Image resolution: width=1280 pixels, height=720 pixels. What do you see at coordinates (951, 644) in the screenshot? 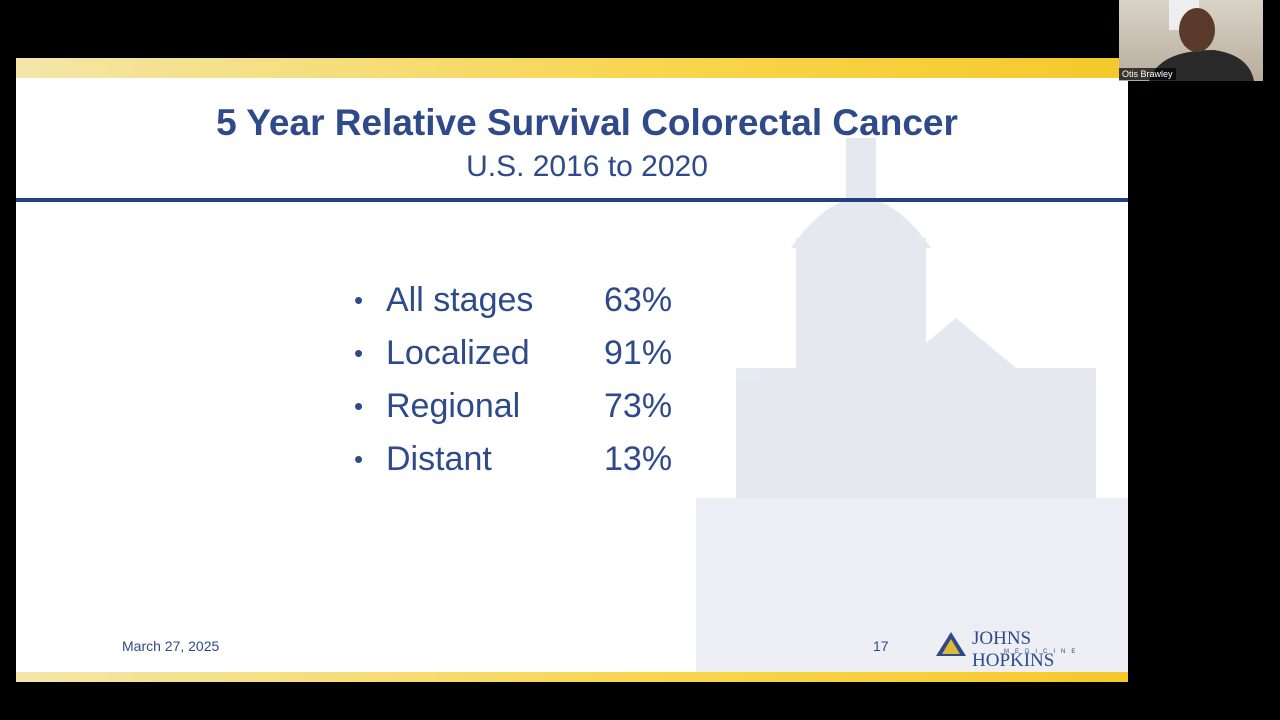
I see `logo-shield` at bounding box center [951, 644].